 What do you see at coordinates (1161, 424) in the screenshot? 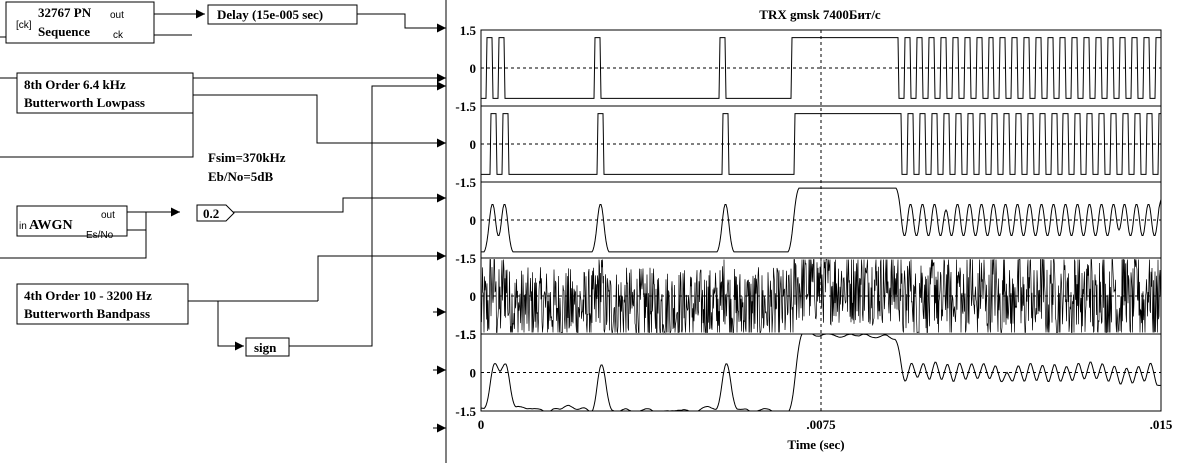
I see `x-tick-end: .015` at bounding box center [1161, 424].